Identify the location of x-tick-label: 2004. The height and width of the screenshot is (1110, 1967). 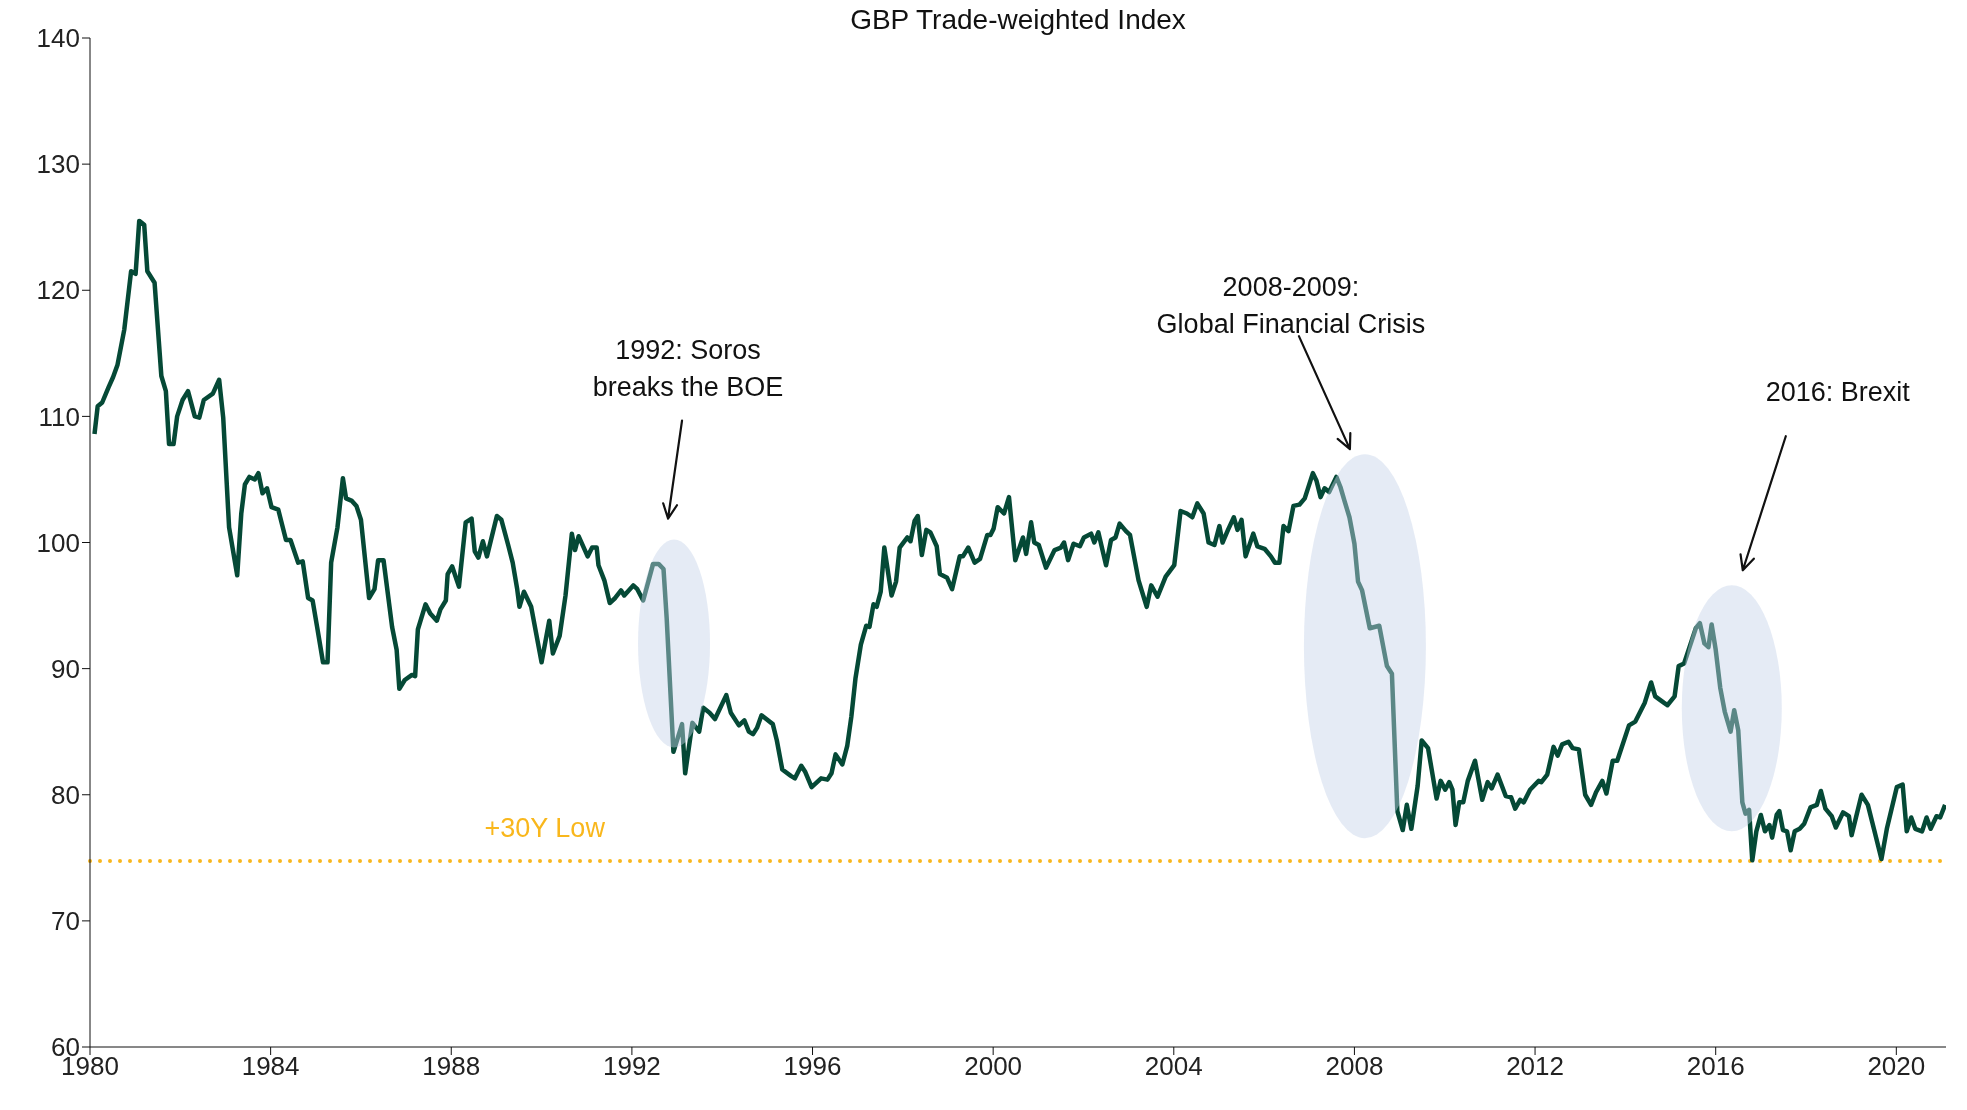
(1173, 1066).